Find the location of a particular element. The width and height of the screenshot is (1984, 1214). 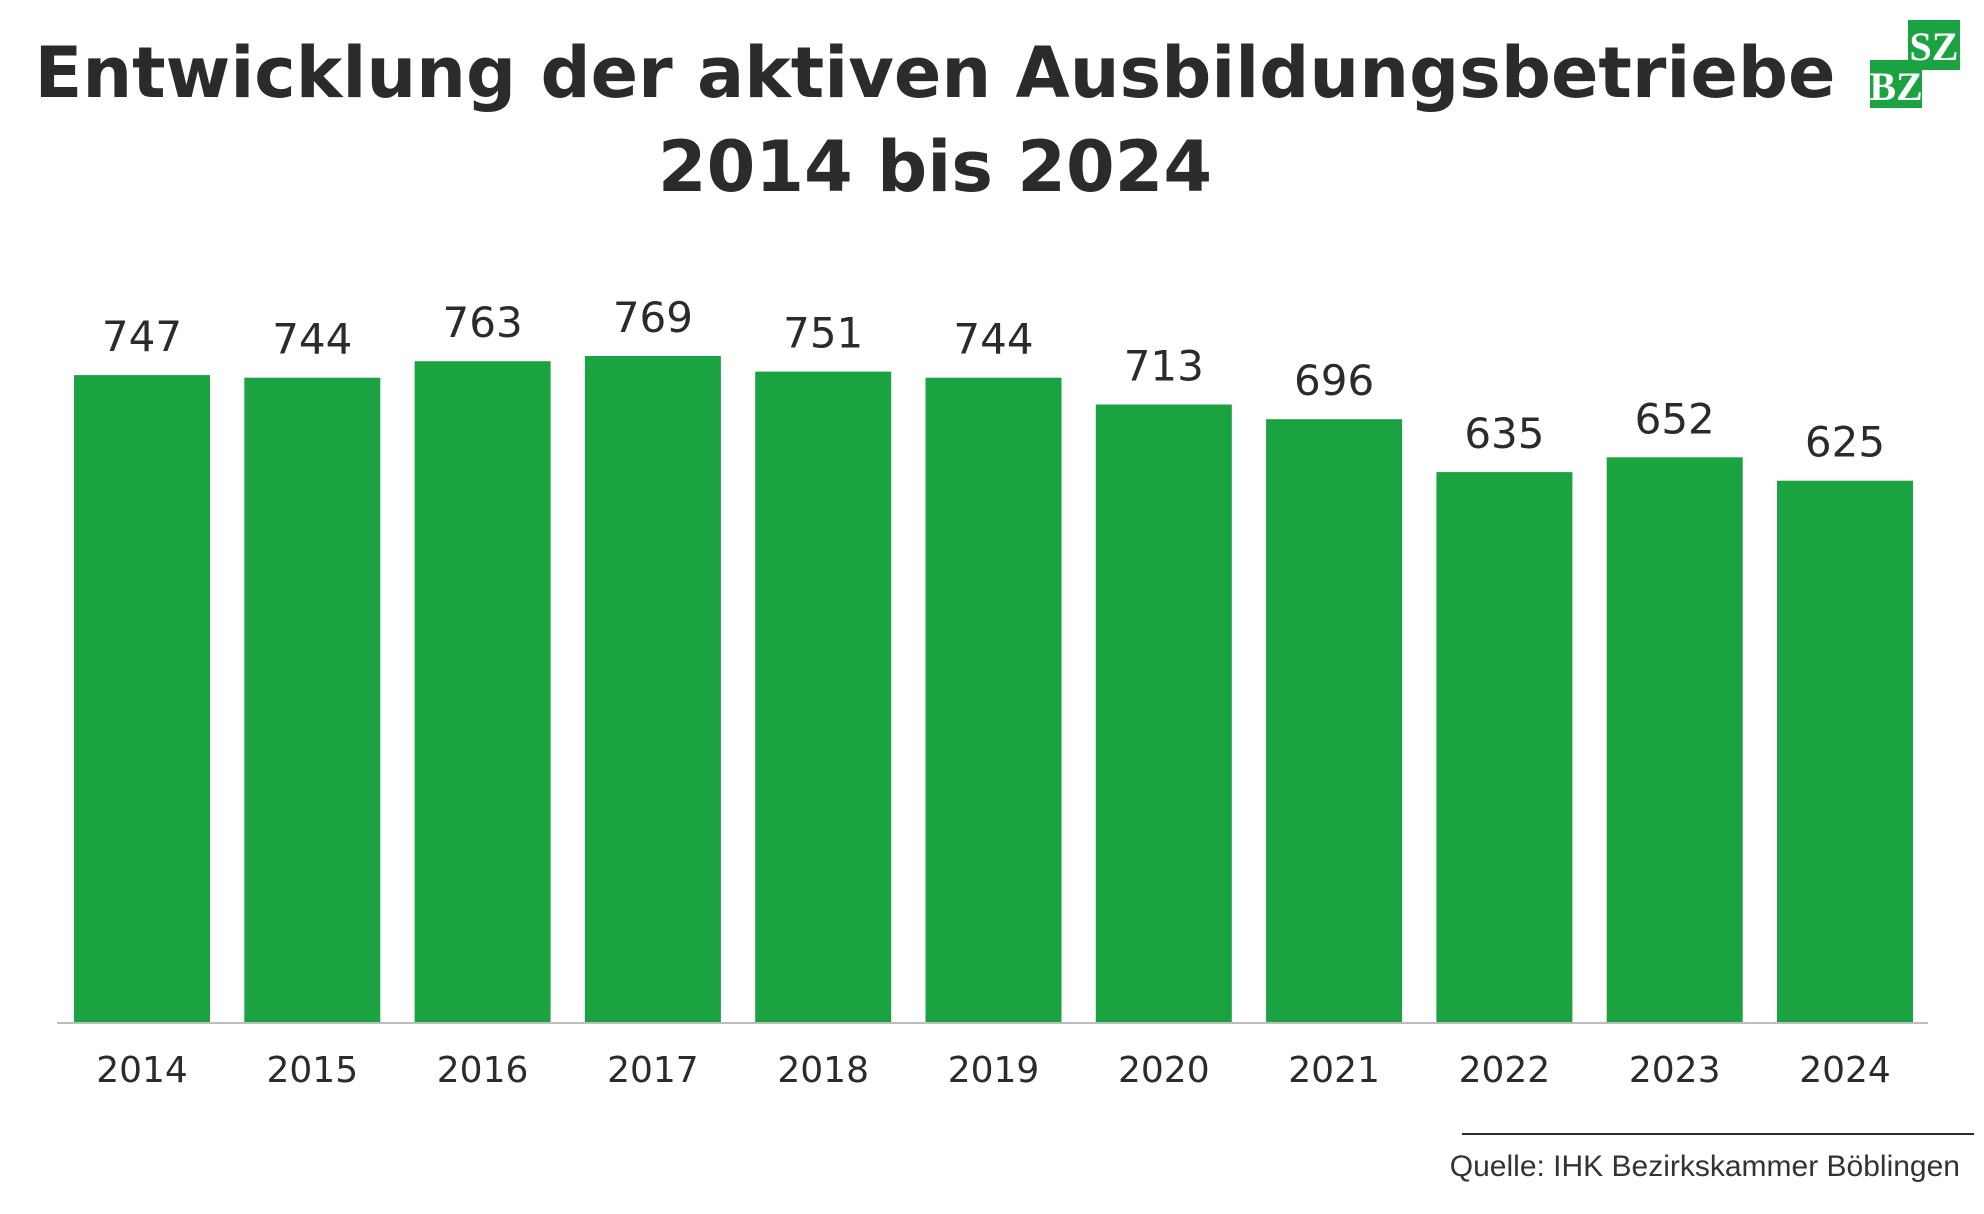

x-tick-2015: 2015 is located at coordinates (312, 1070).